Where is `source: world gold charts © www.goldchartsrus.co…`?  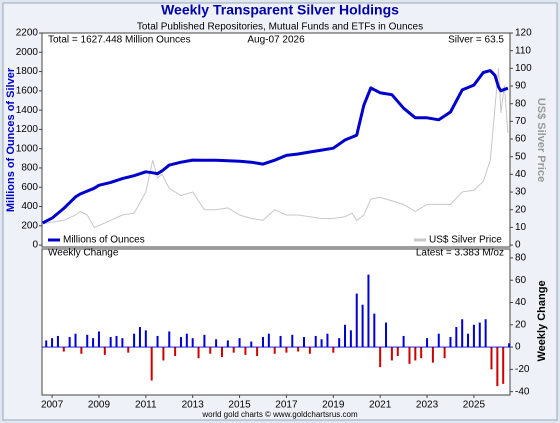
source: world gold charts © www.goldchartsrus.co… is located at coordinates (279, 414).